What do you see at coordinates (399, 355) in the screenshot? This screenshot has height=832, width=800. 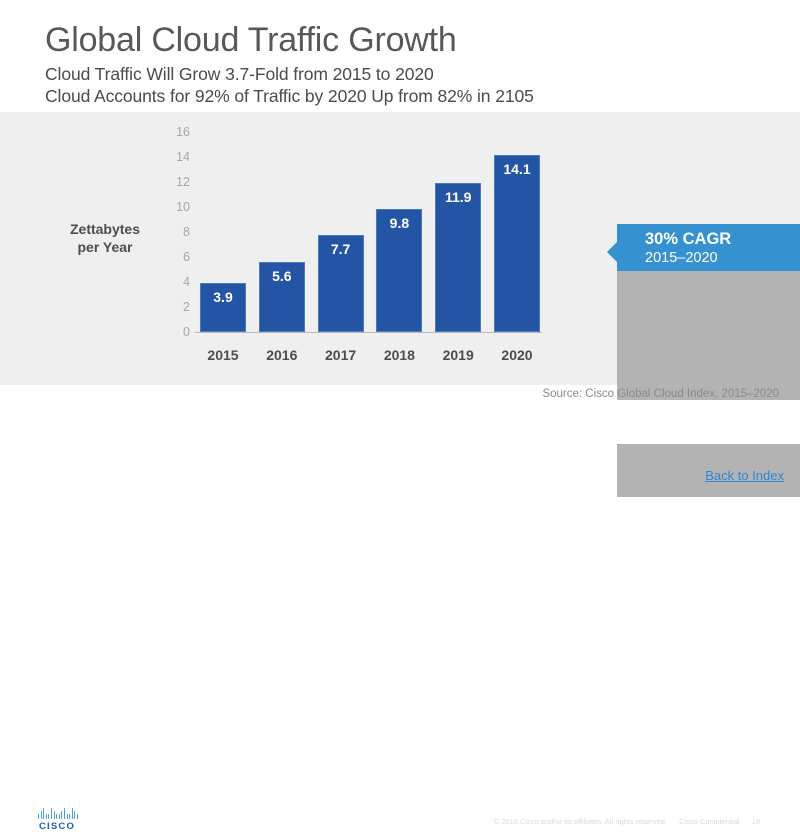 I see `x-axis-label-2018: 2018` at bounding box center [399, 355].